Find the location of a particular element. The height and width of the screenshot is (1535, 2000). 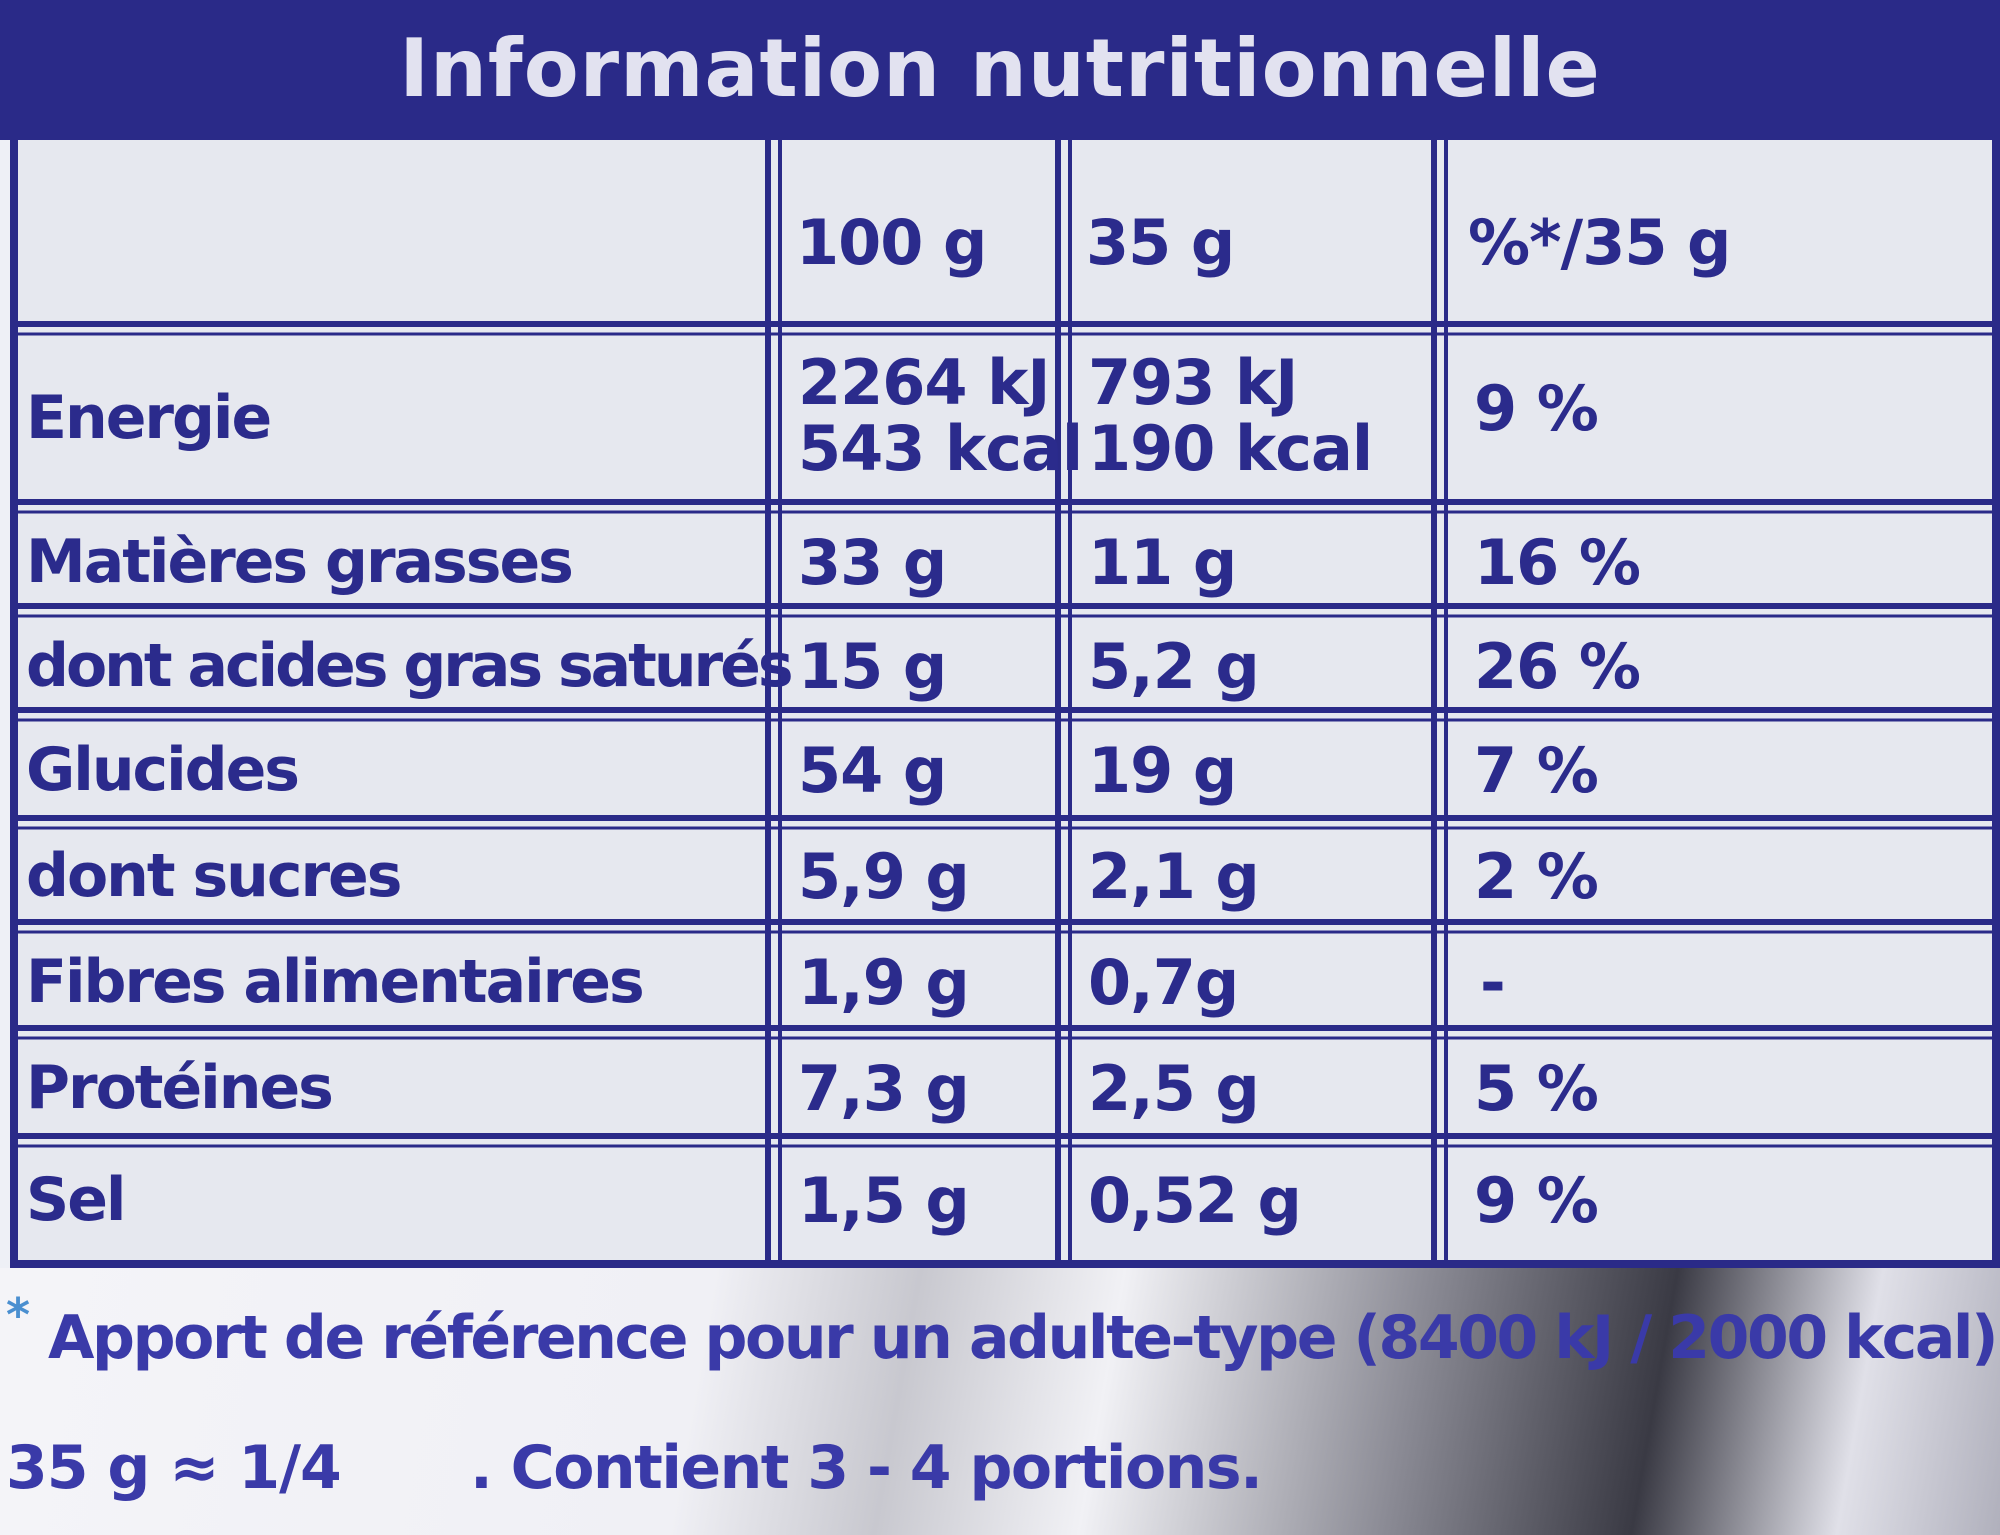

title-bar: Information nutritionnelle is located at coordinates (1000, 70).